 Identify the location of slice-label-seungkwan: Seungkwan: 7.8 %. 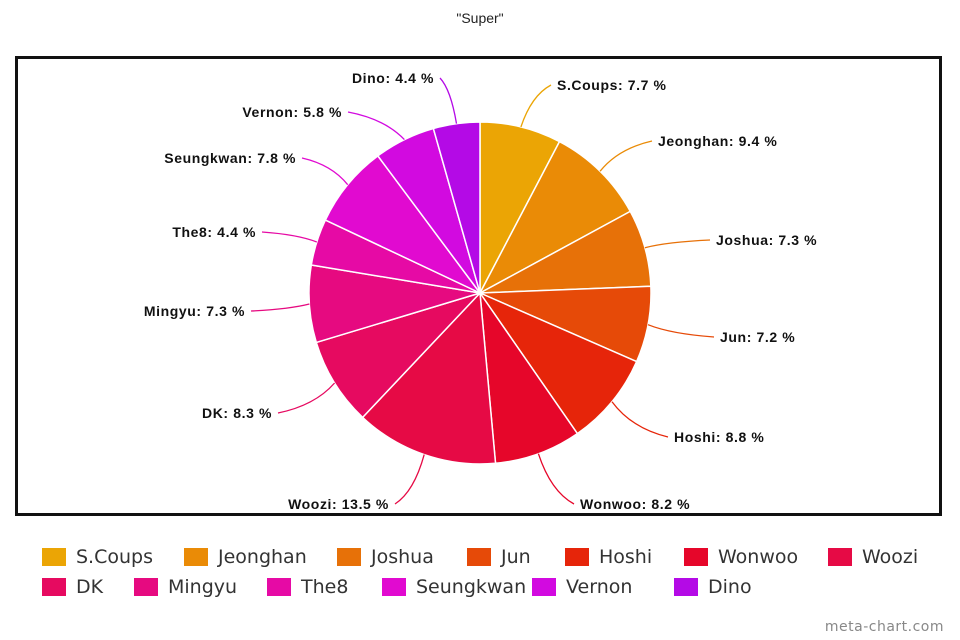
(230, 158).